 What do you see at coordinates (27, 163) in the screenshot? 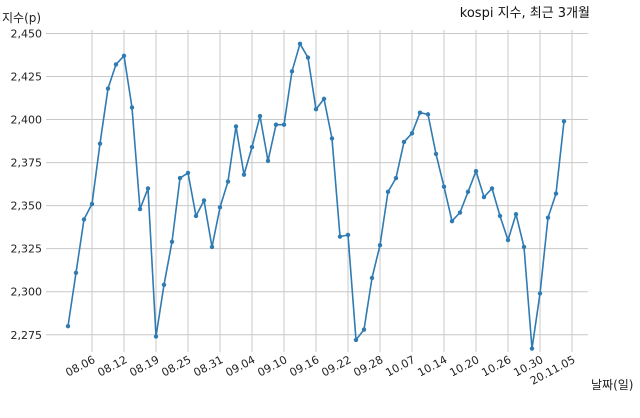
I see `y-tick-label: 2,375` at bounding box center [27, 163].